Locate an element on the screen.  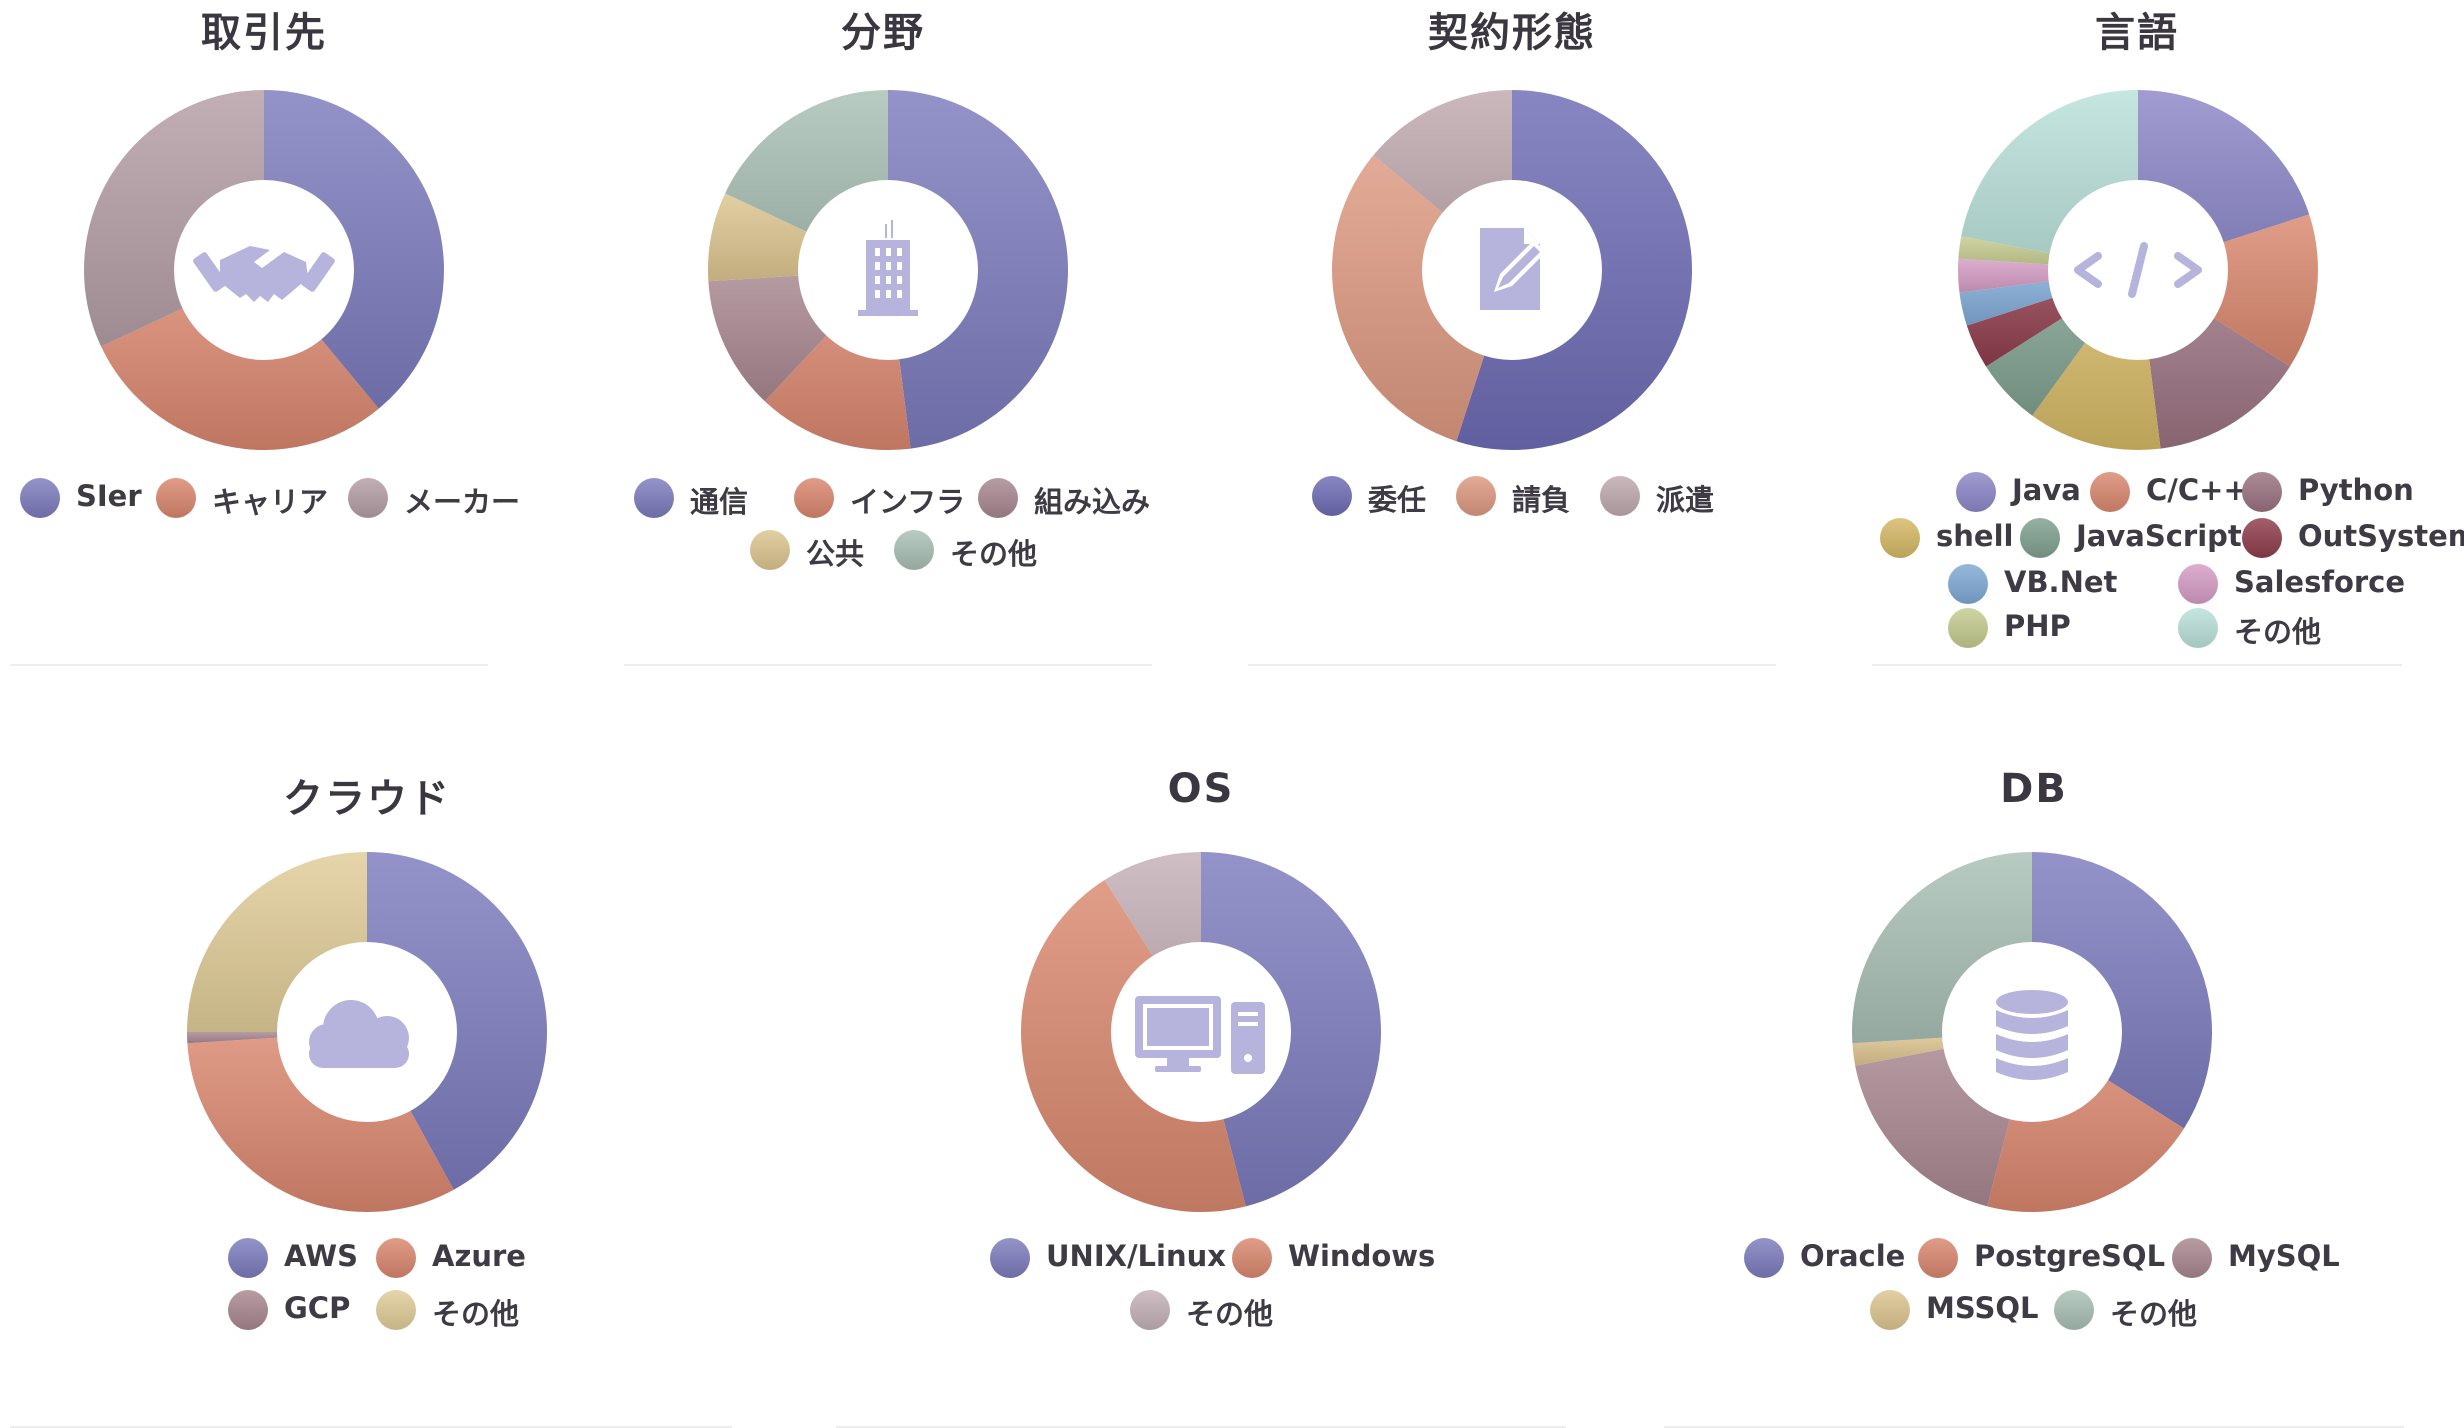
handshake-icon is located at coordinates (264, 274).